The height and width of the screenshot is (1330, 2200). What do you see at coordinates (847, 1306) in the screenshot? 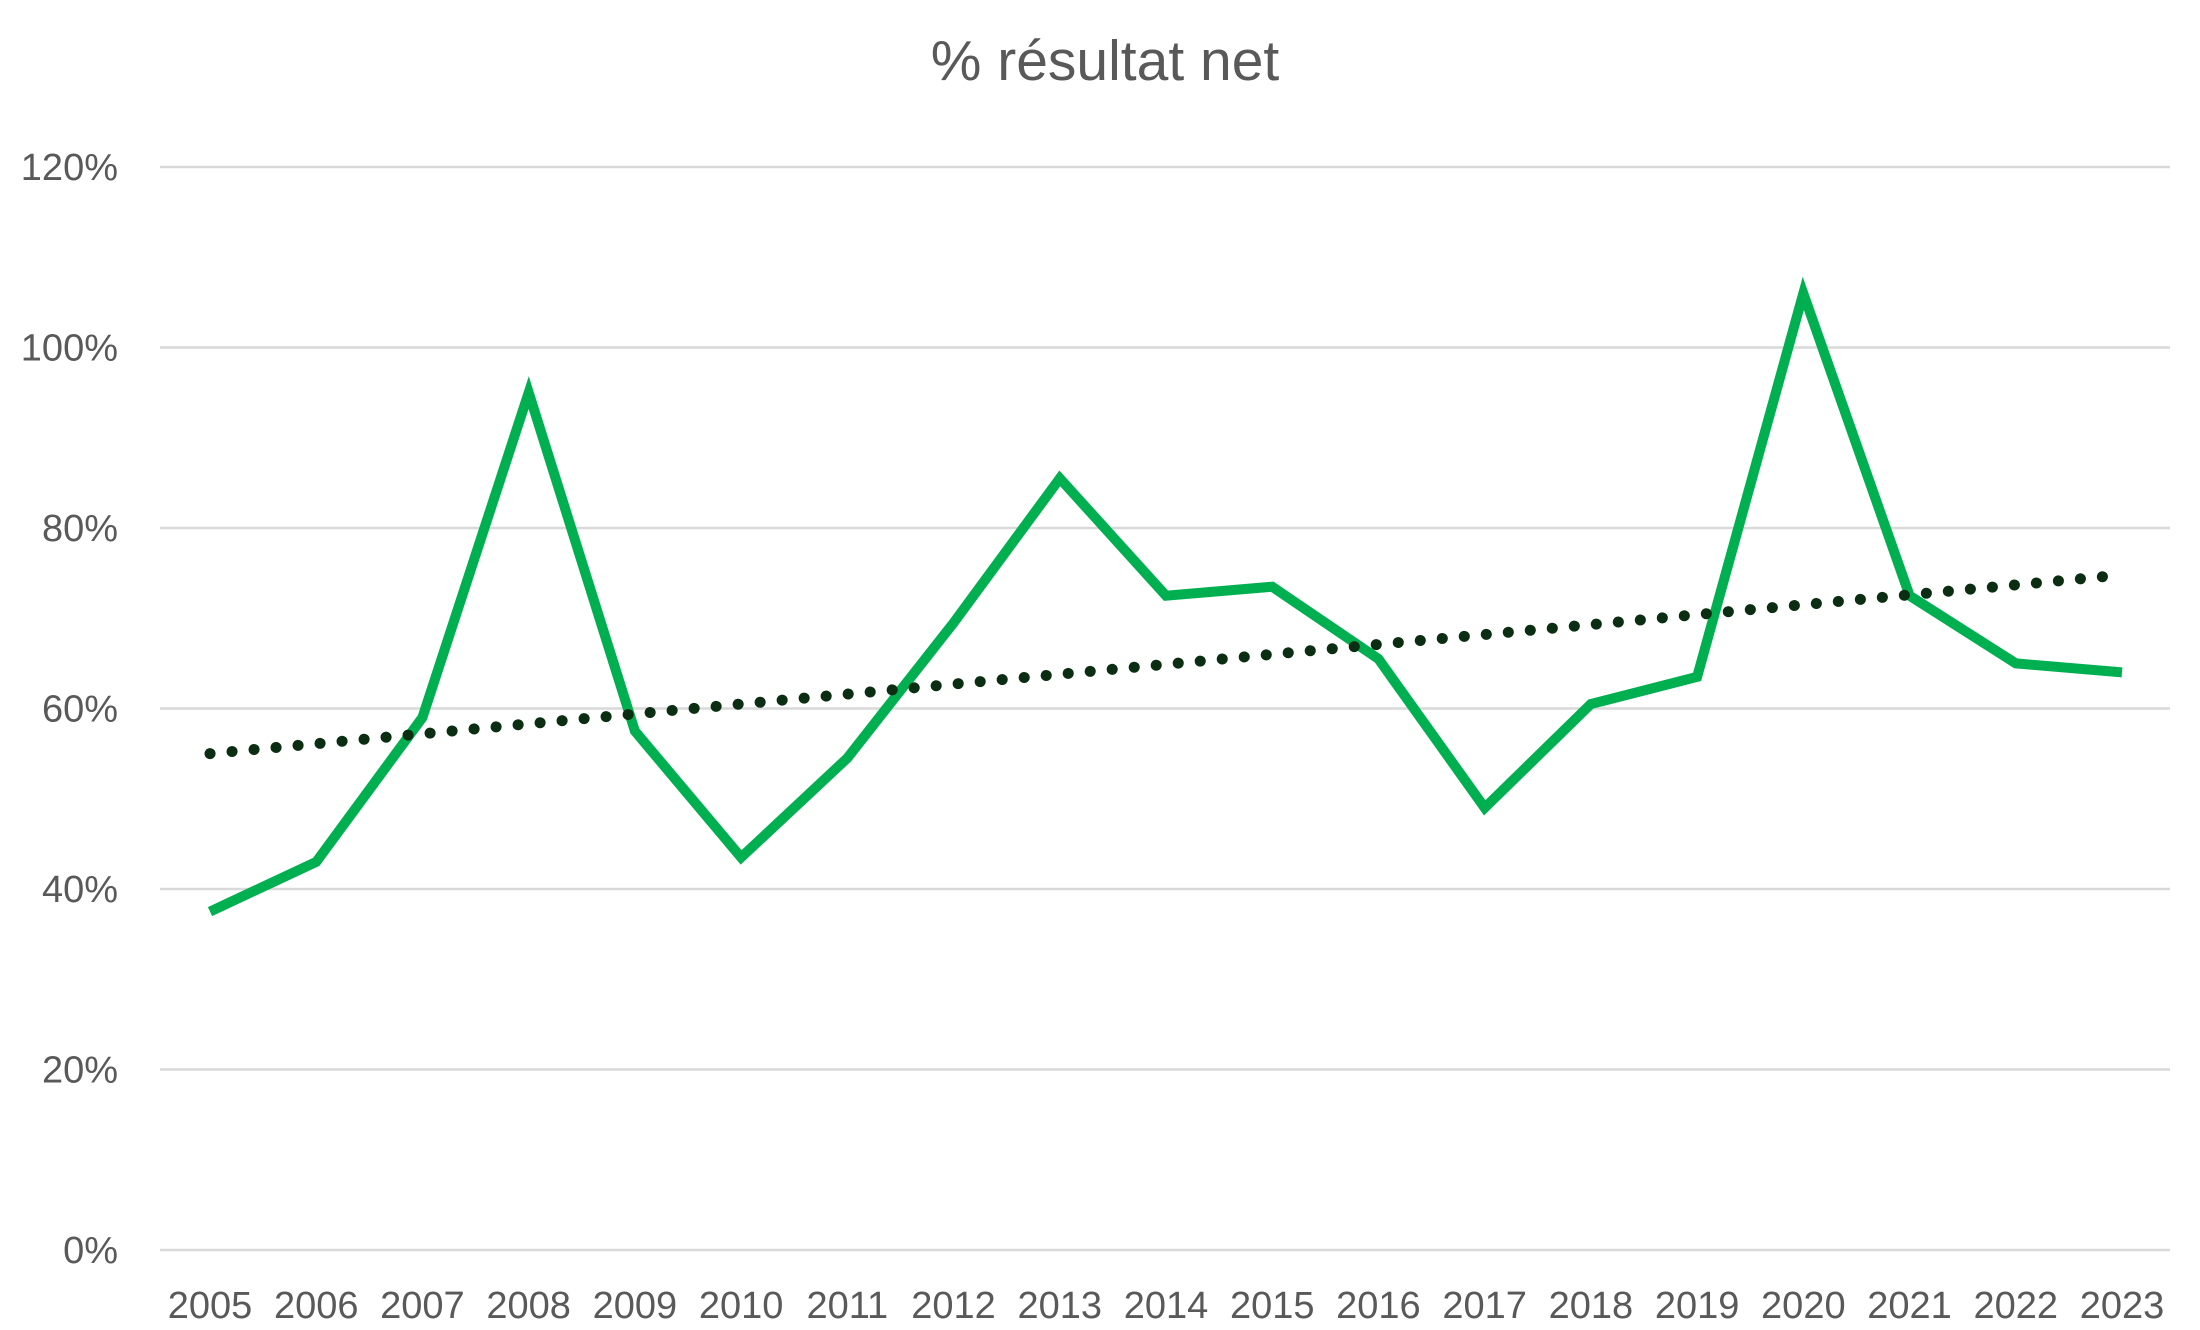
I see `x-tick-label: 2011` at bounding box center [847, 1306].